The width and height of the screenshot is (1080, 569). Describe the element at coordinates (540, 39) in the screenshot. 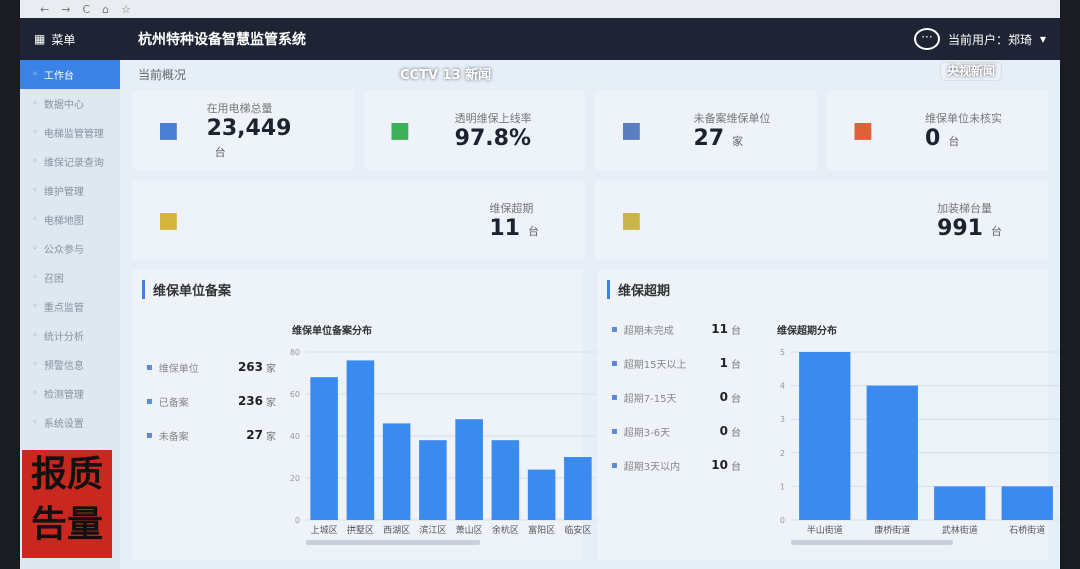

I see `top-bar: ▦ 菜单 杭州特种设备智慧监管系统 ··· 当前用户：郑琦 ▾` at that location.